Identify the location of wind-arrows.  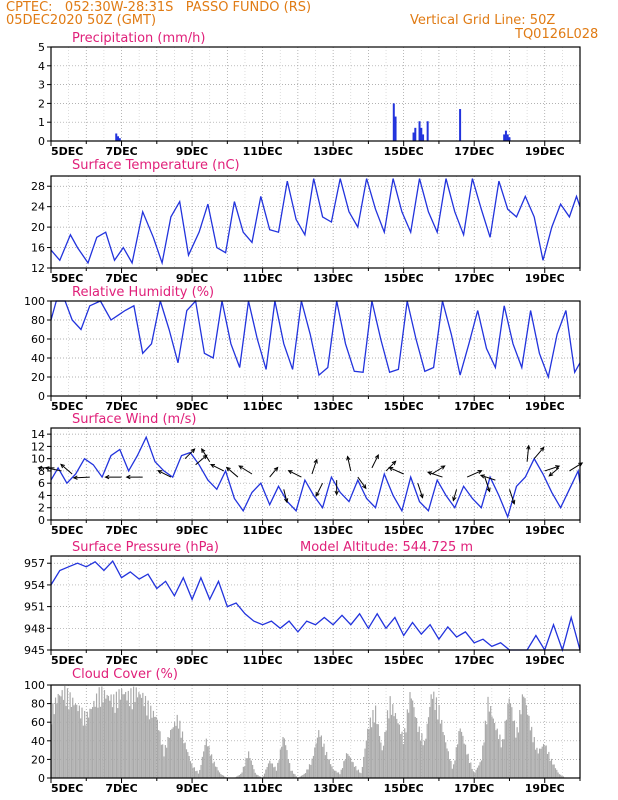
(310, 474).